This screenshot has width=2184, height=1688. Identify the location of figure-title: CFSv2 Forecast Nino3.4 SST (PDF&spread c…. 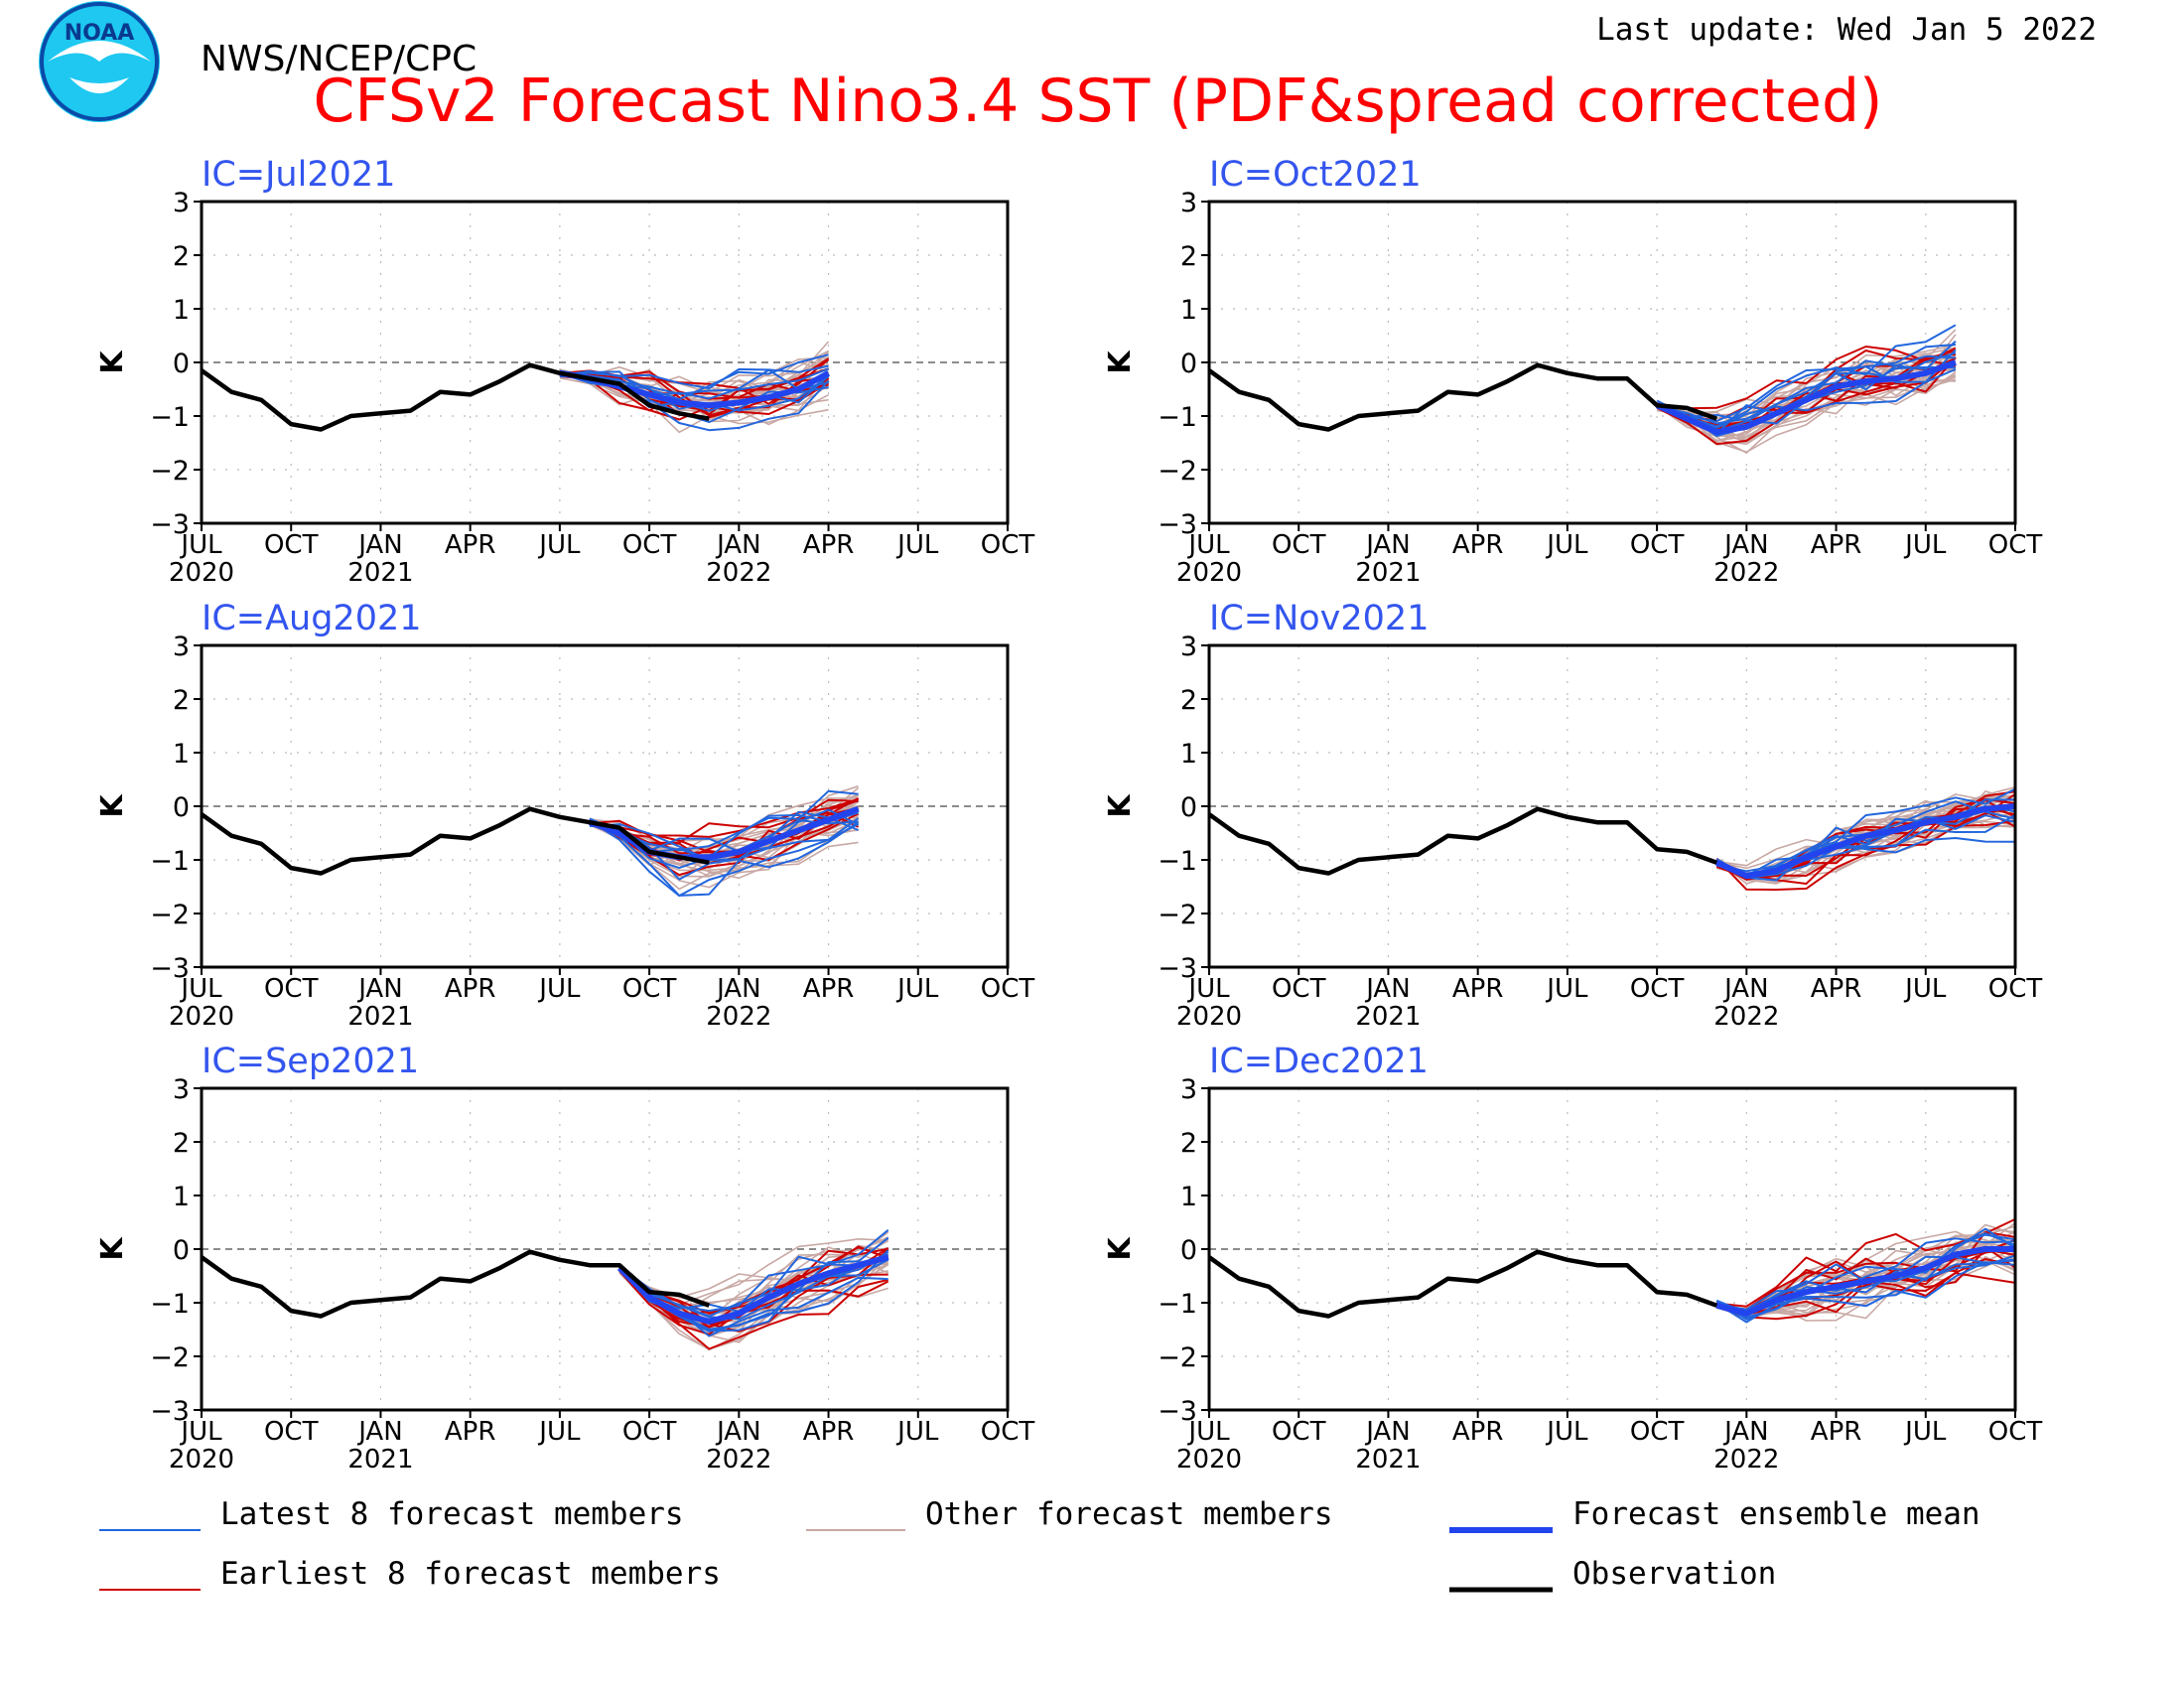
(1098, 101).